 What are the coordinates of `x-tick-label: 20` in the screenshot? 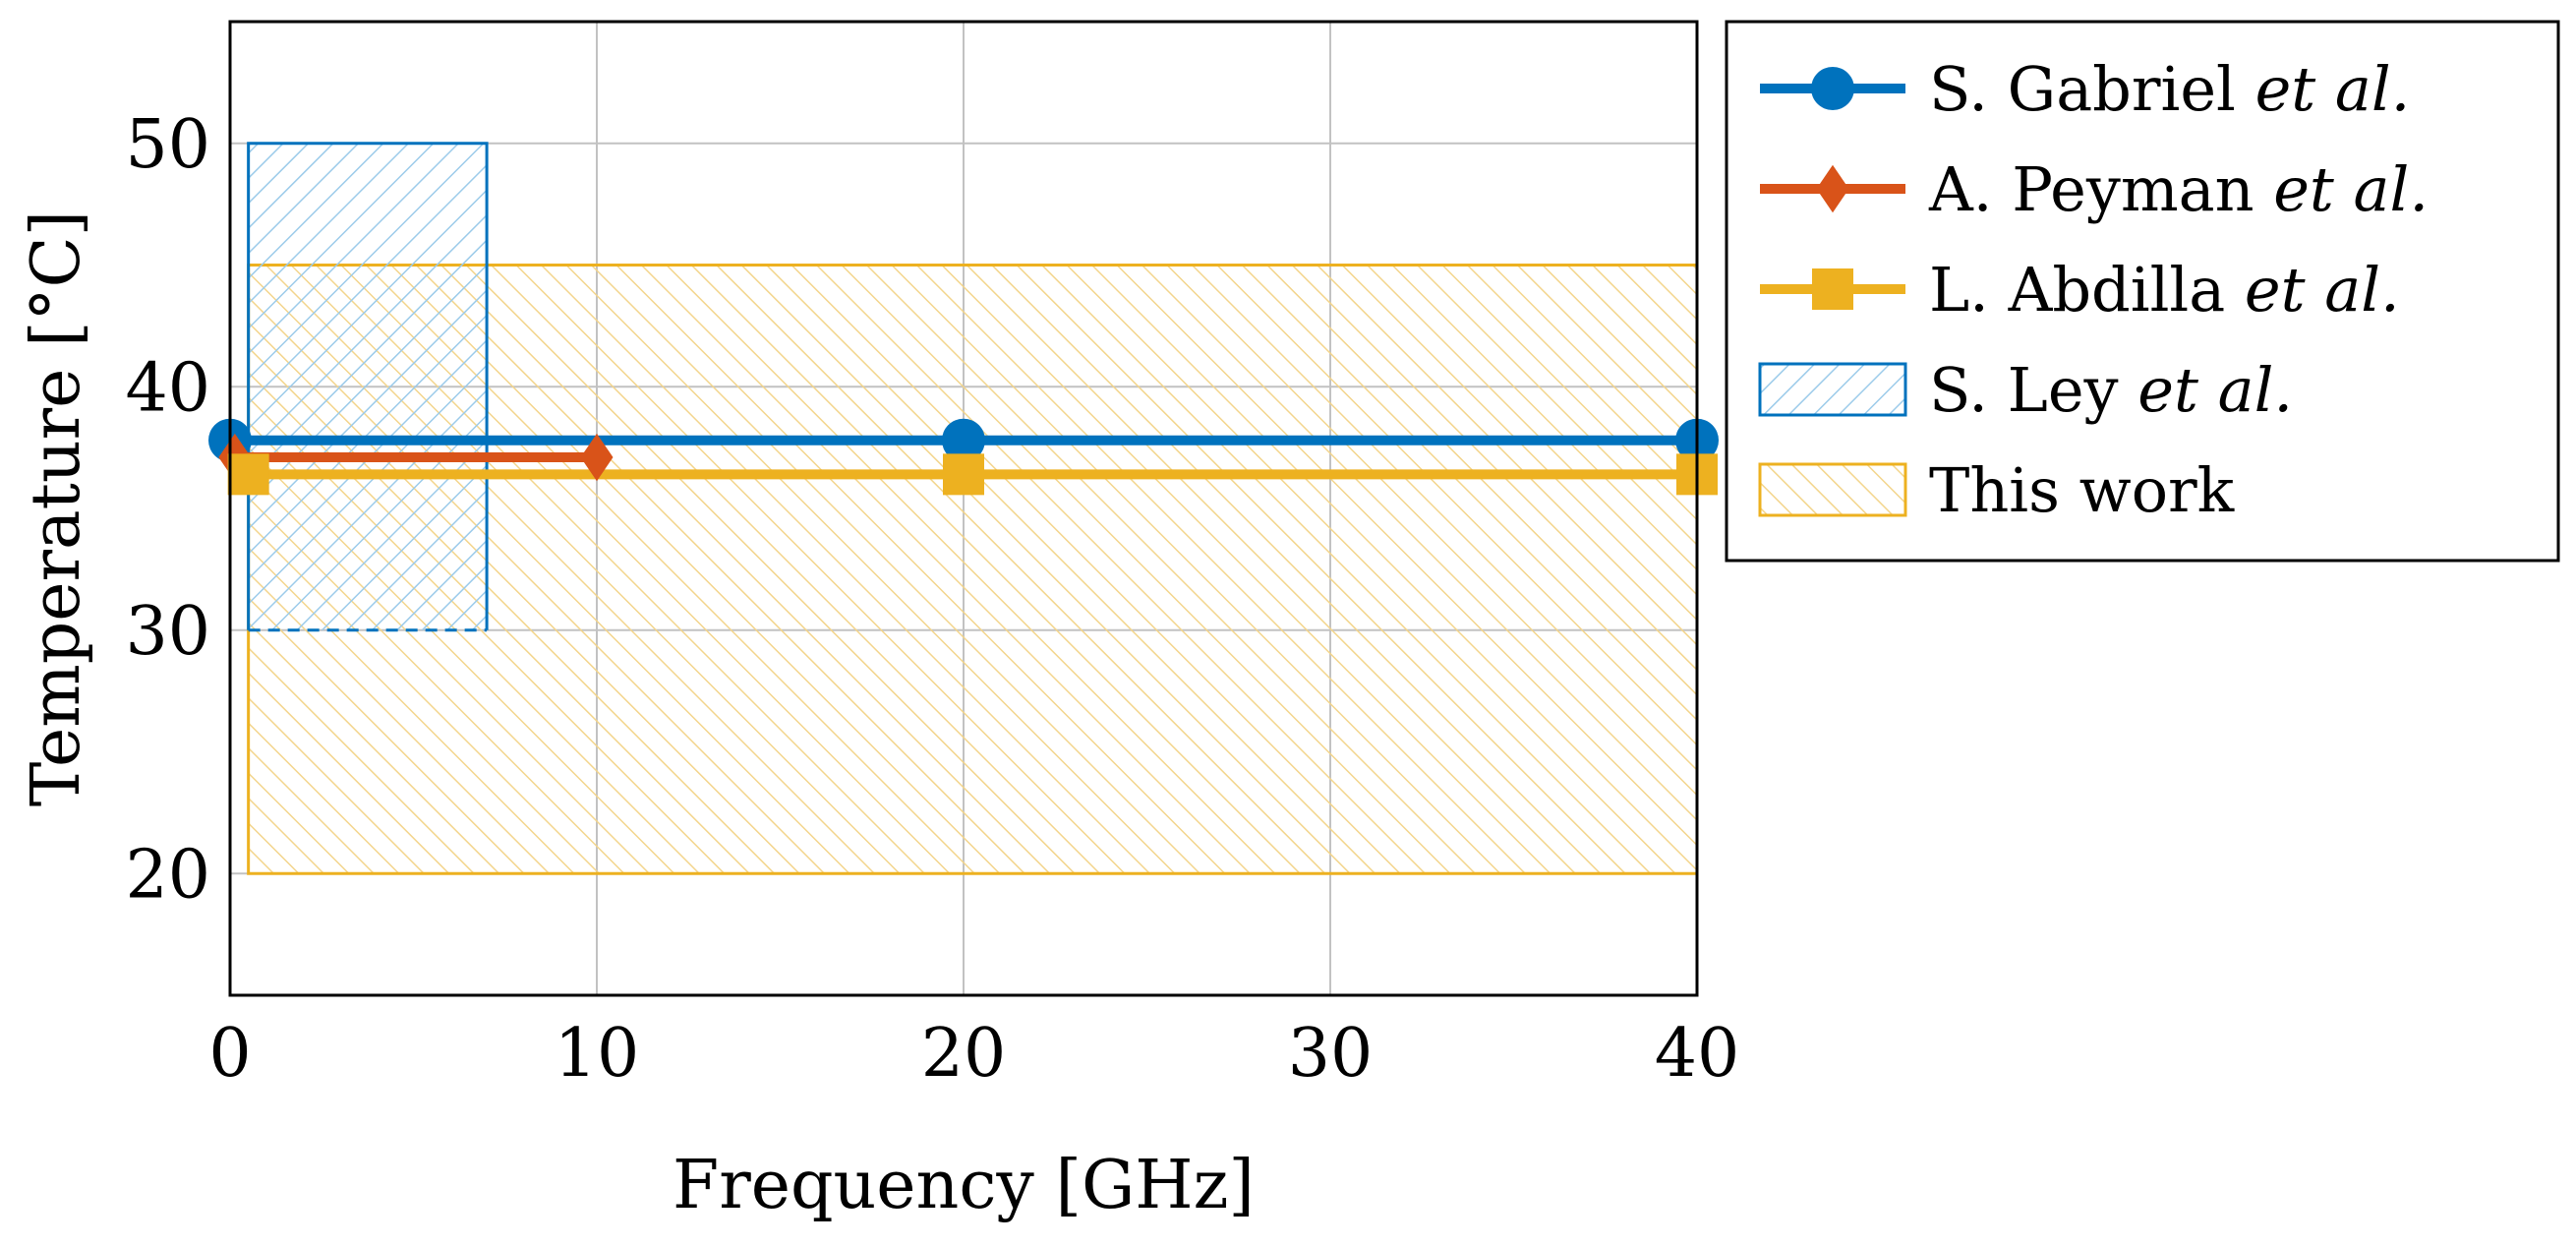 It's located at (964, 1054).